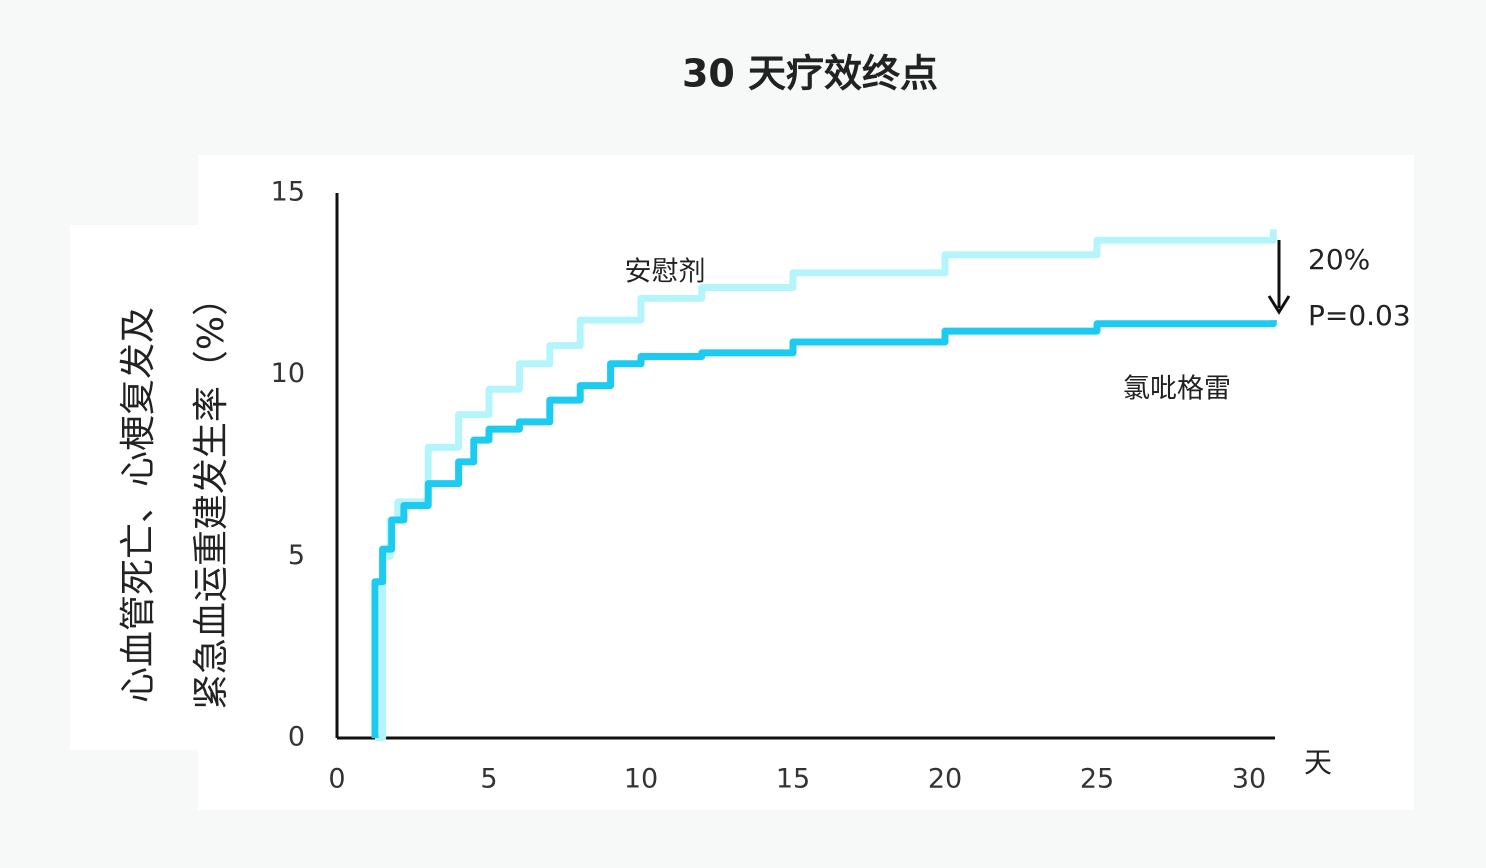 The image size is (1486, 868). I want to click on y-tick-label: 10, so click(288, 373).